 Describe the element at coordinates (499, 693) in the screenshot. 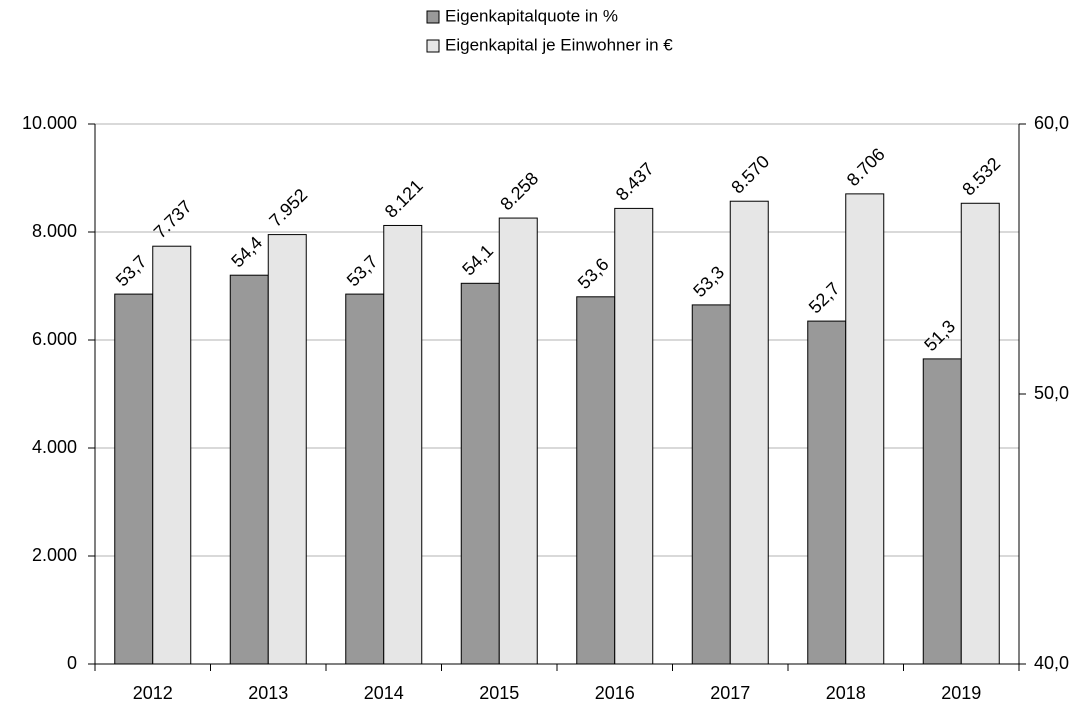

I see `x-tick-label: 2015` at that location.